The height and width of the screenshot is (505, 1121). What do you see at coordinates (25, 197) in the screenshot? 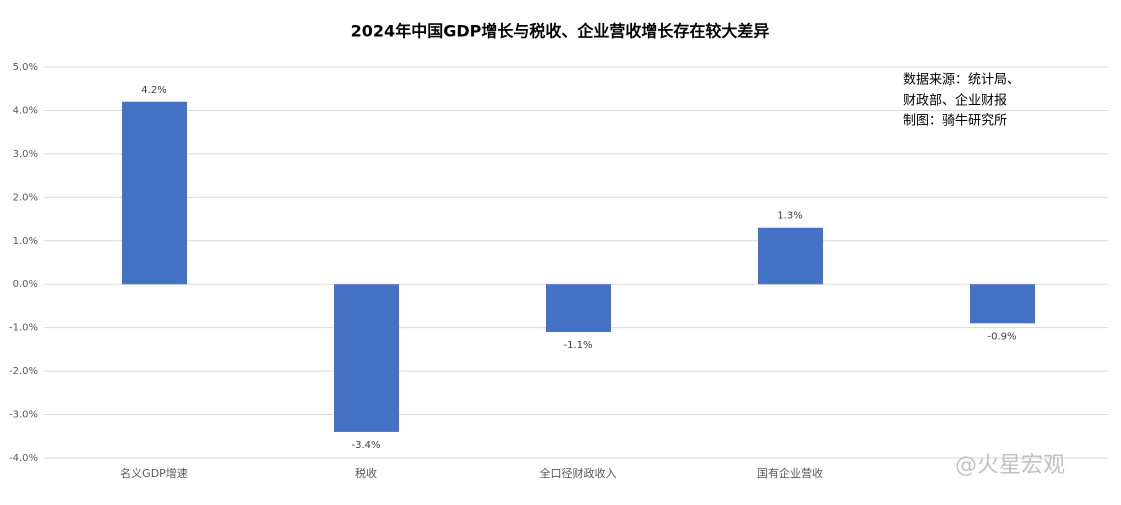
I see `y-tick-label: 2.0%` at bounding box center [25, 197].